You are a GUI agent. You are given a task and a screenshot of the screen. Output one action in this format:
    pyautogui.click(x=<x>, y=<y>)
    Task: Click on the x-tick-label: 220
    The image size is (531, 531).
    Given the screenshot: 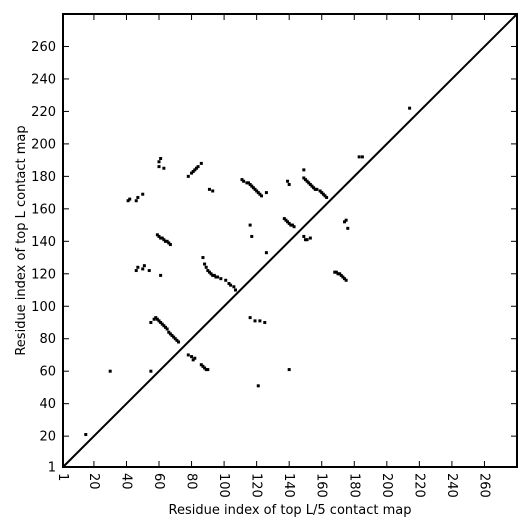 What is the action you would take?
    pyautogui.click(x=418, y=485)
    